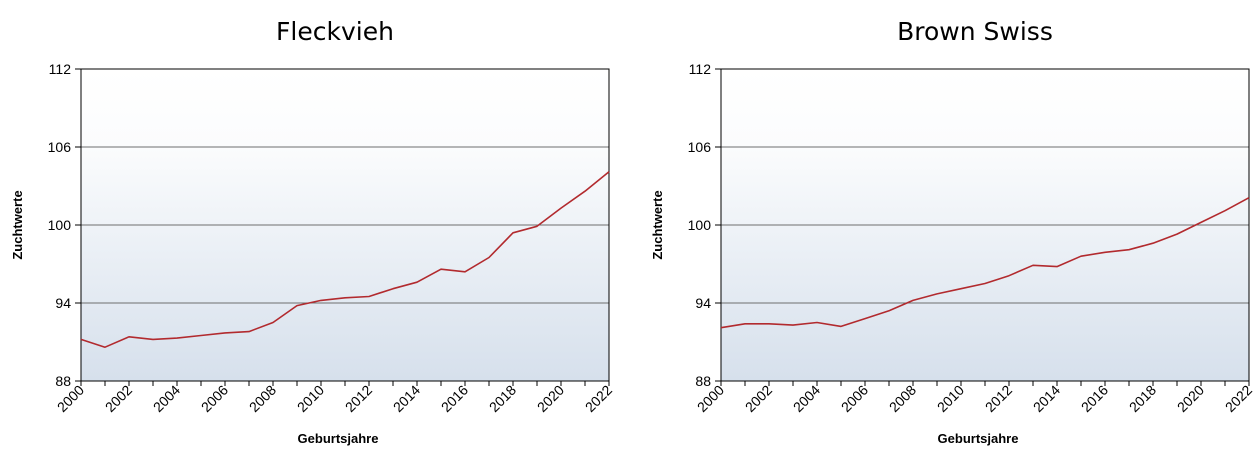  What do you see at coordinates (335, 31) in the screenshot?
I see `chart-title: Fleckvieh` at bounding box center [335, 31].